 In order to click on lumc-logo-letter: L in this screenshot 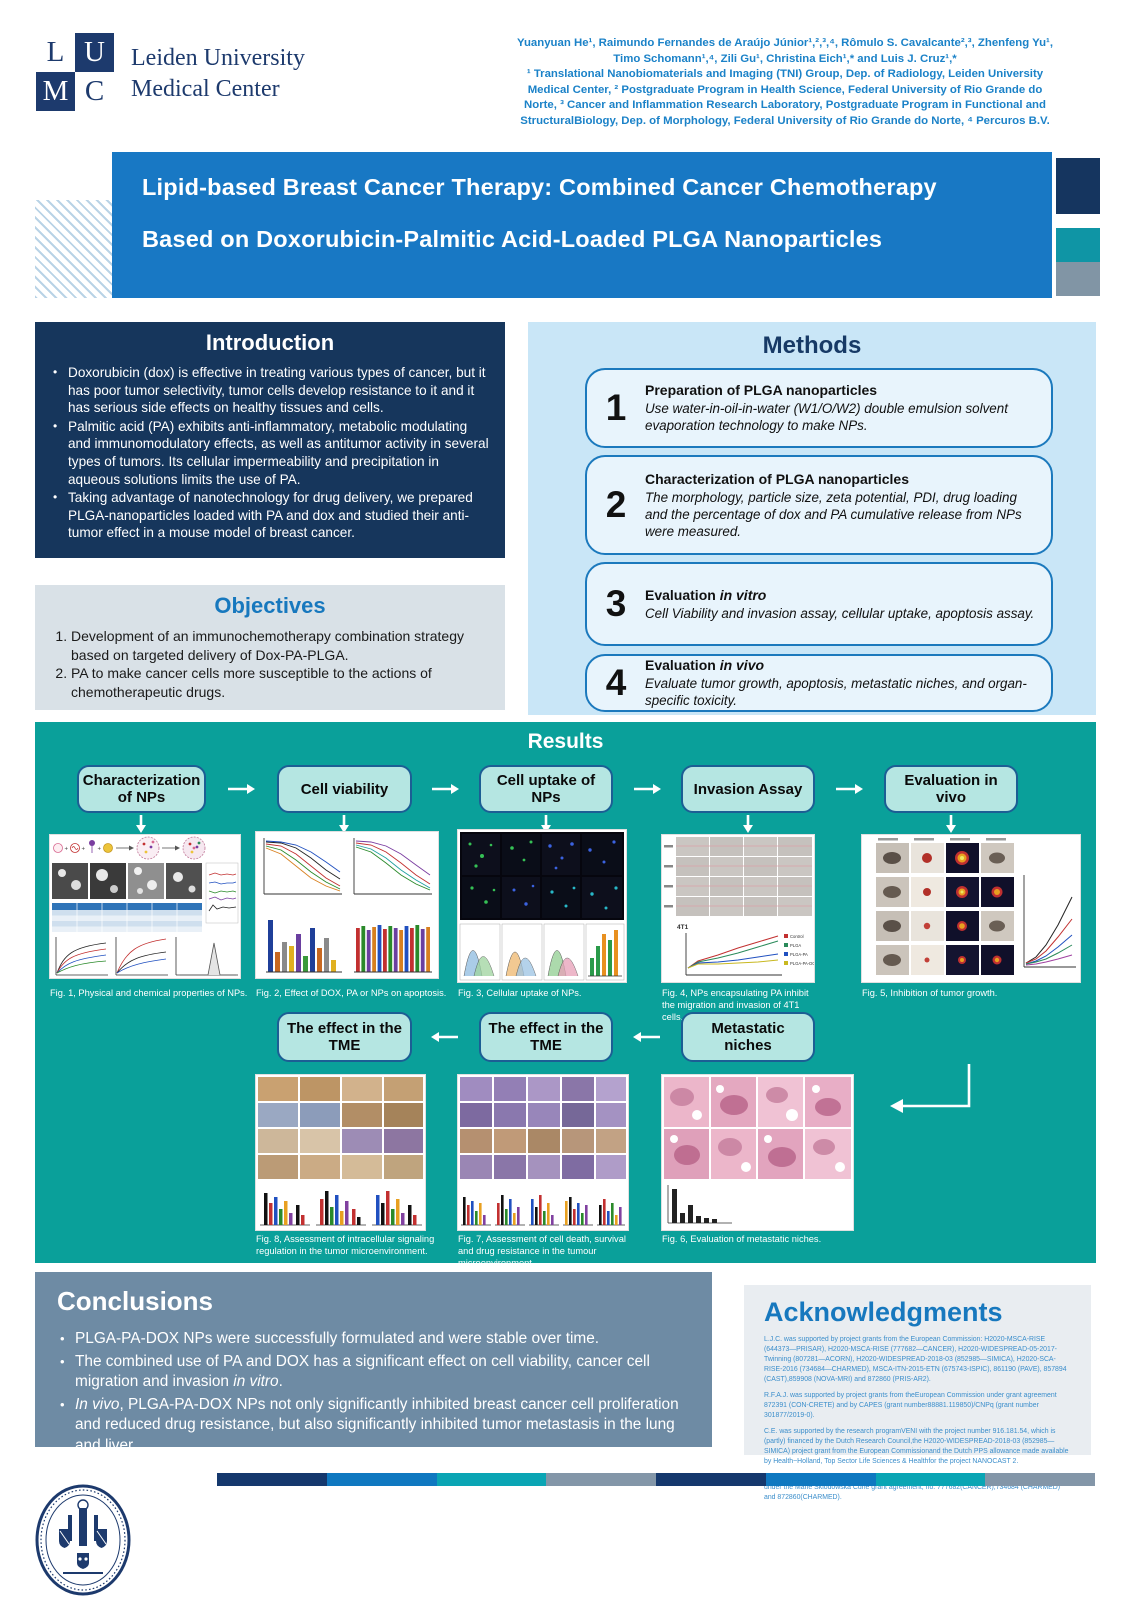, I will do `click(55, 52)`.